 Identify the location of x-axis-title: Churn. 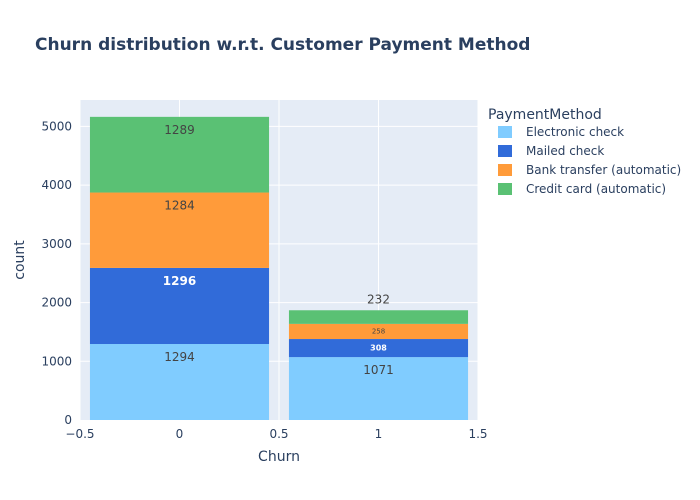
(279, 457).